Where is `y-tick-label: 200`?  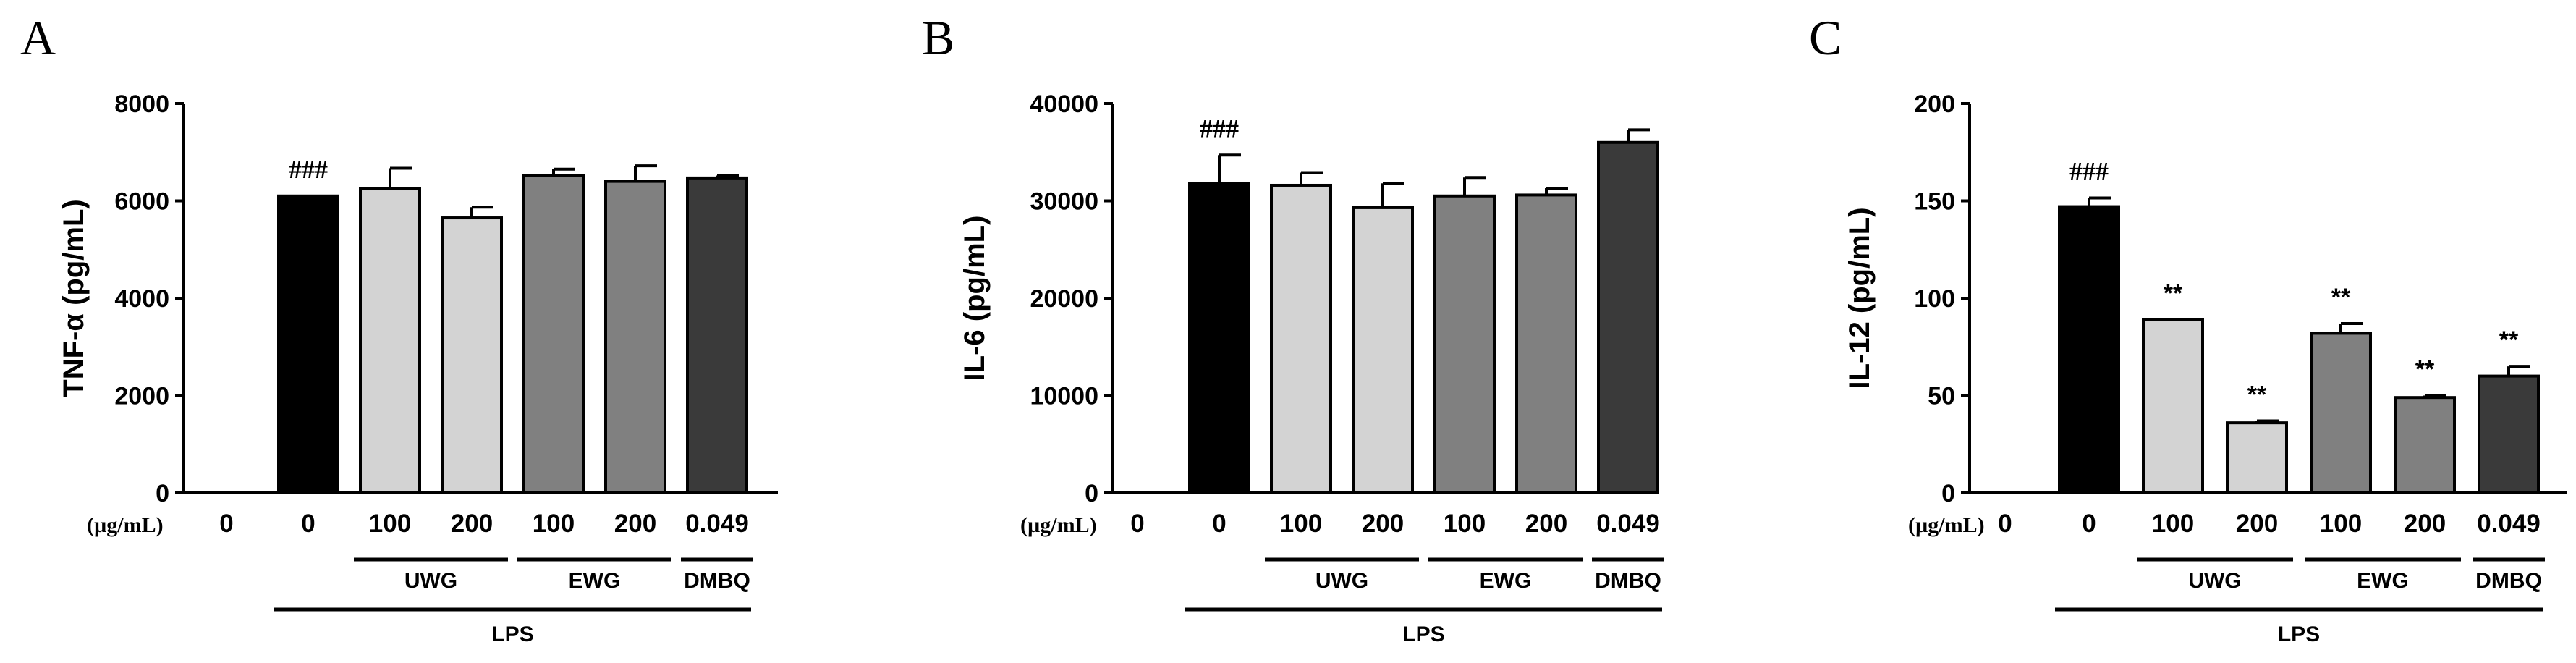
y-tick-label: 200 is located at coordinates (1934, 104).